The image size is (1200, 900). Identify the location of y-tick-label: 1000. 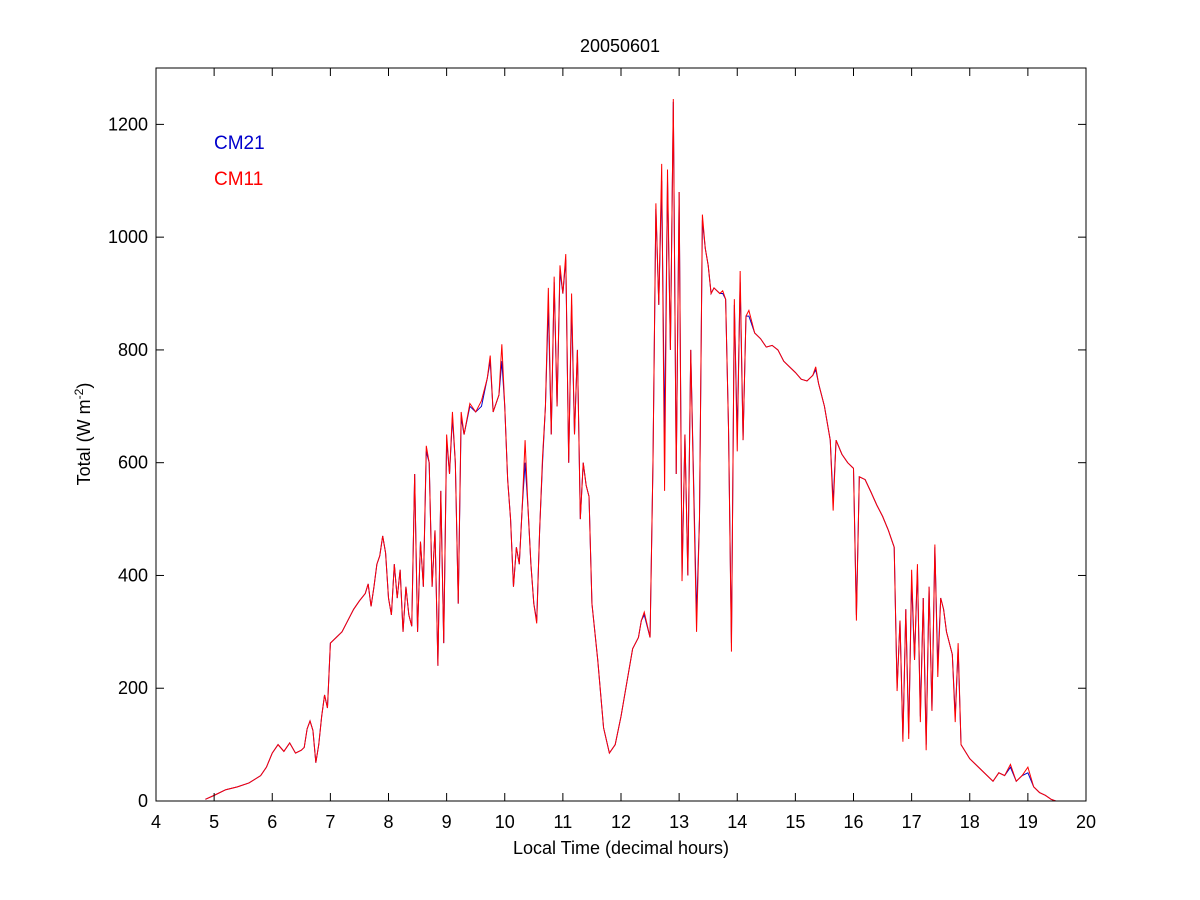
(128, 237).